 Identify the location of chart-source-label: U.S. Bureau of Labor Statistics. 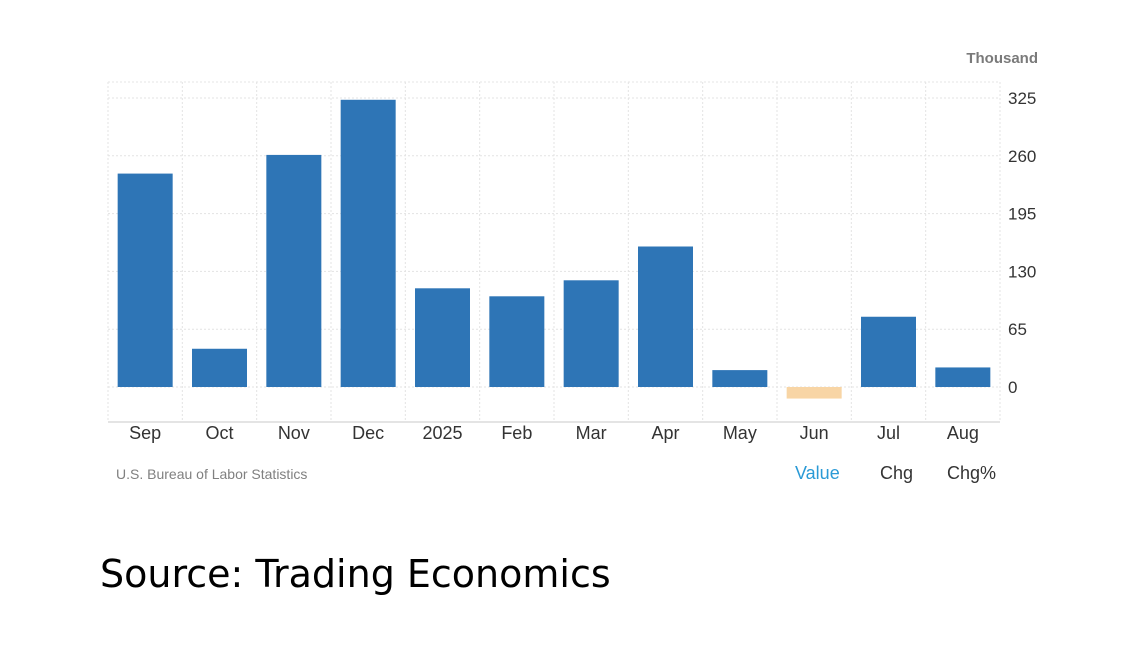
(212, 474).